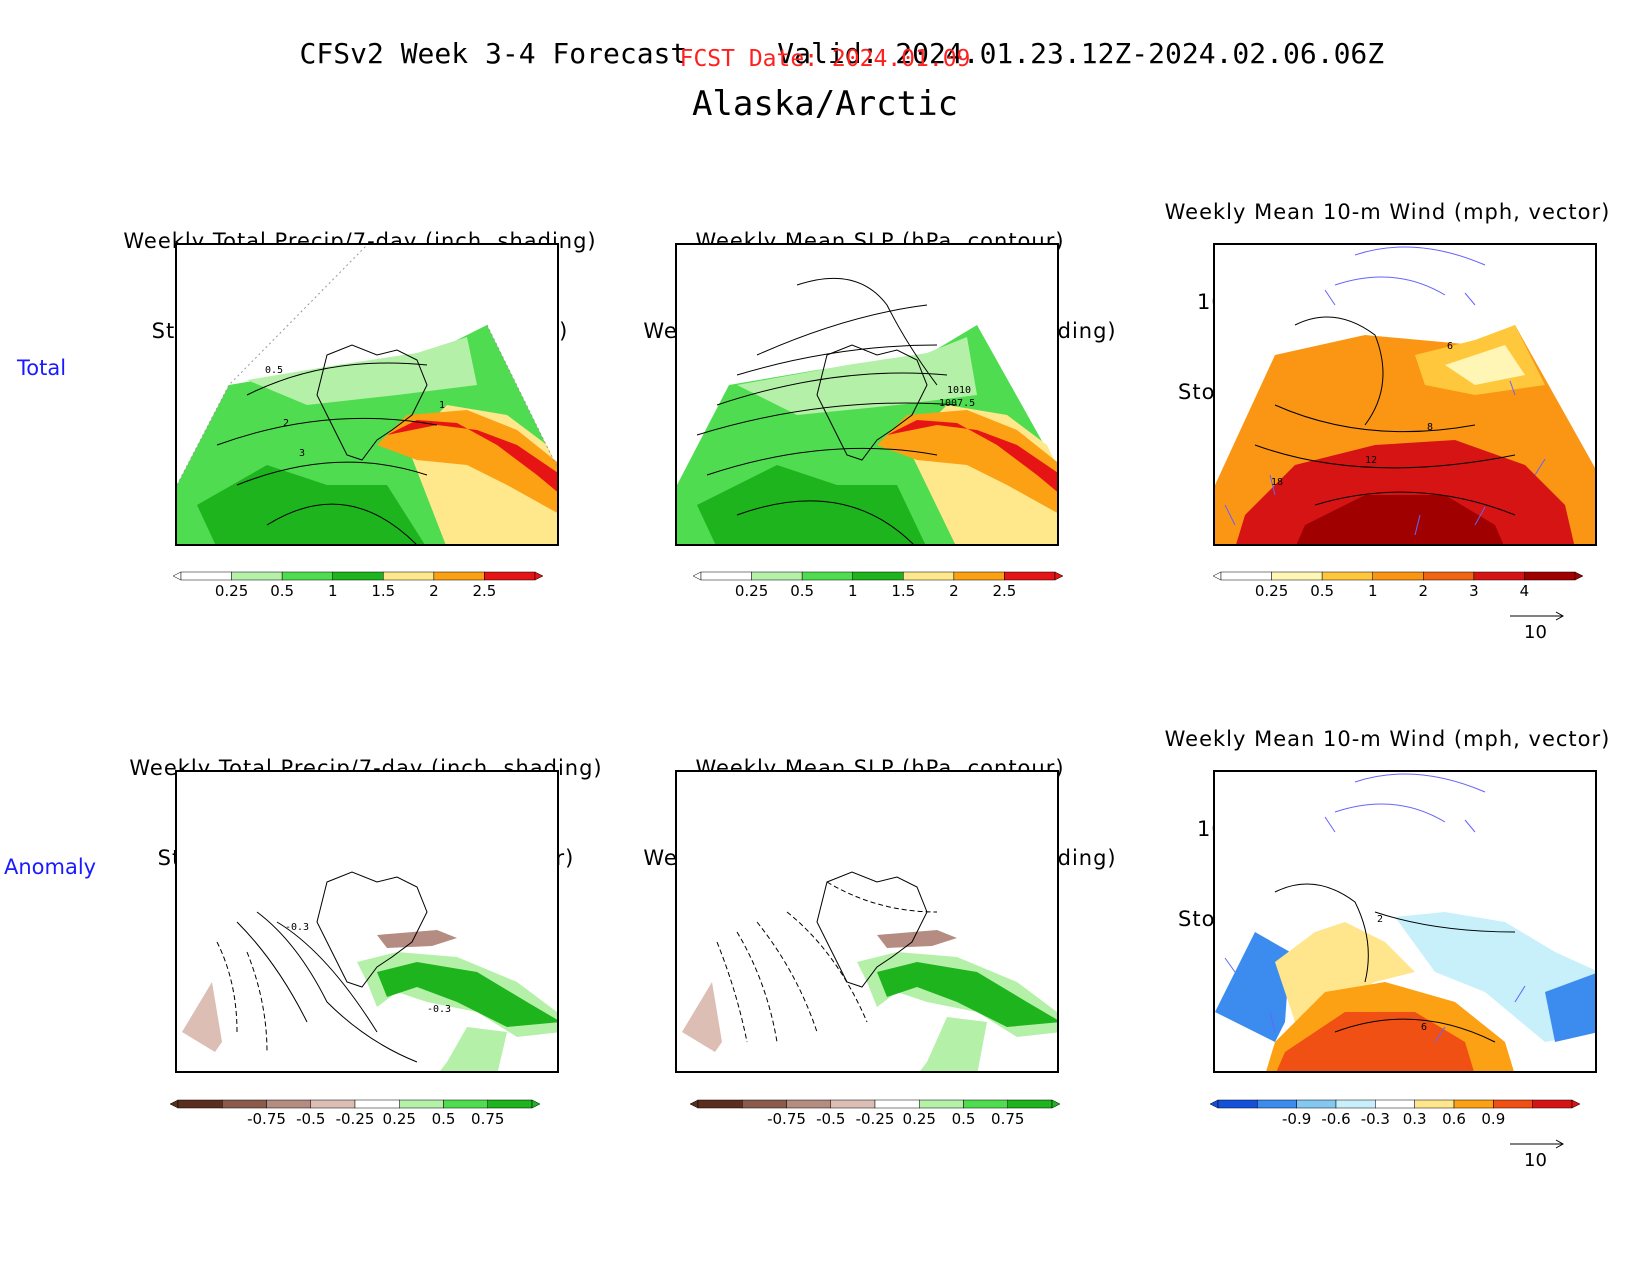 This screenshot has width=1650, height=1275. Describe the element at coordinates (367, 921) in the screenshot. I see `map-anom-precip: -0.3 -0.3` at that location.